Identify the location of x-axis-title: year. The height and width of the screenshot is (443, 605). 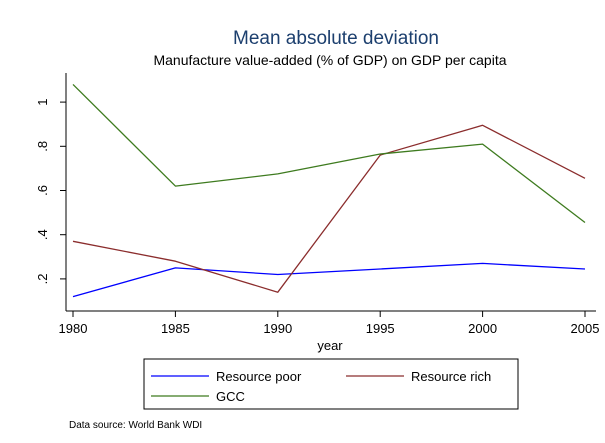
(330, 345).